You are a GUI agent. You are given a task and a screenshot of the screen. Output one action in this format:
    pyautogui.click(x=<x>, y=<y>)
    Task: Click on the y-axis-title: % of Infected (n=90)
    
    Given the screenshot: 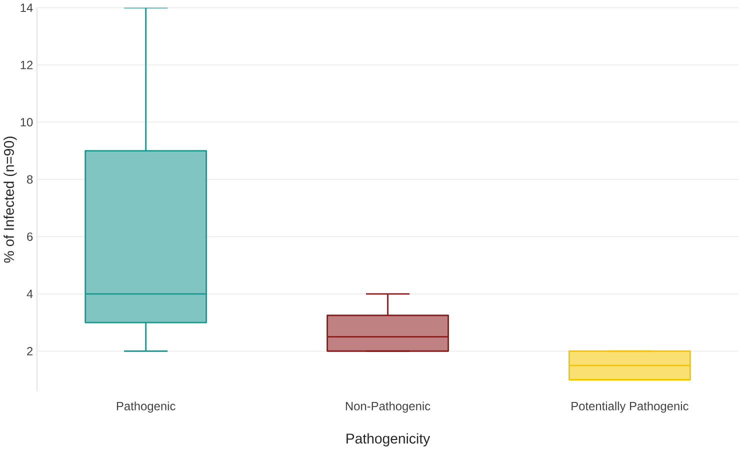 What is the action you would take?
    pyautogui.click(x=10, y=199)
    